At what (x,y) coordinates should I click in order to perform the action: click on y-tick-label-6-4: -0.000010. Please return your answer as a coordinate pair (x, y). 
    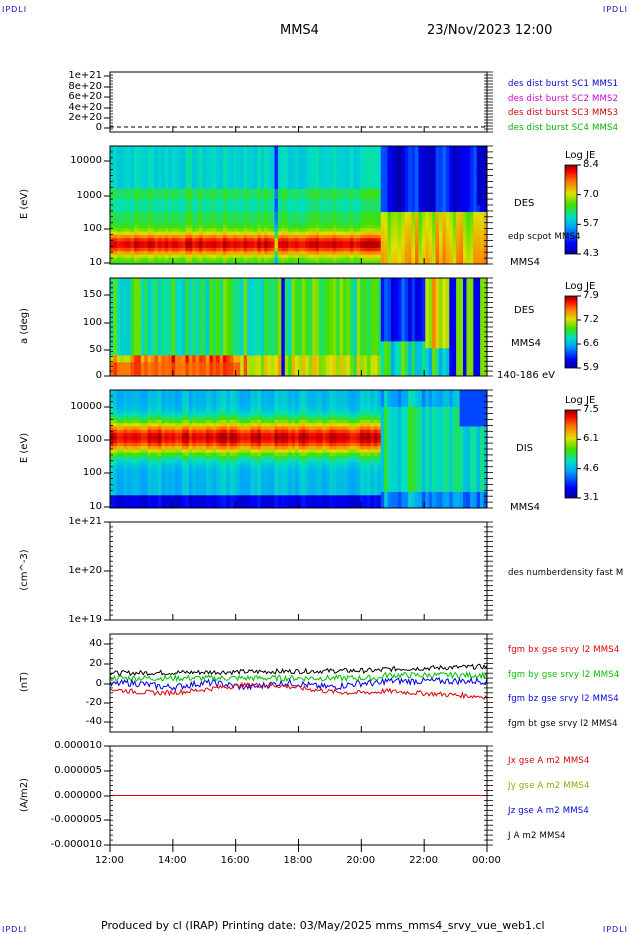
    Looking at the image, I should click on (76, 844).